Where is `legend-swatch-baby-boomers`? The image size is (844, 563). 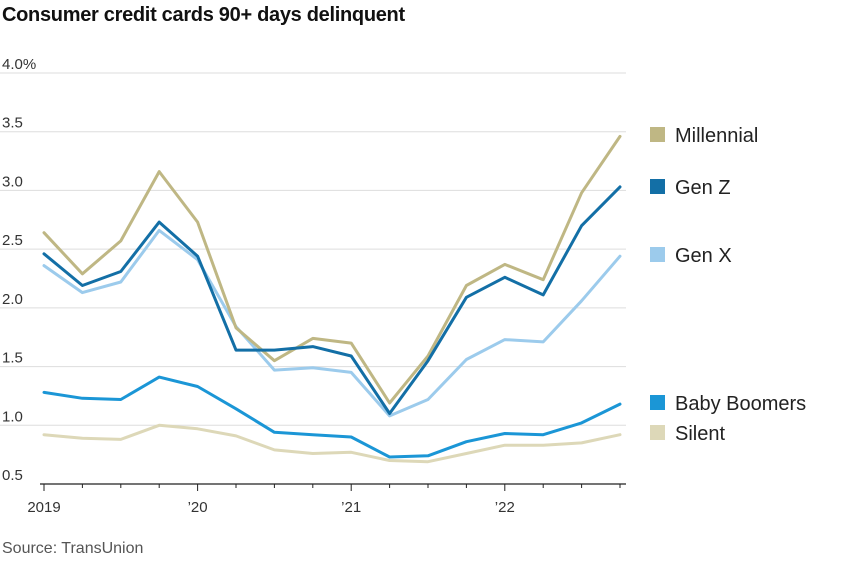
legend-swatch-baby-boomers is located at coordinates (657, 402).